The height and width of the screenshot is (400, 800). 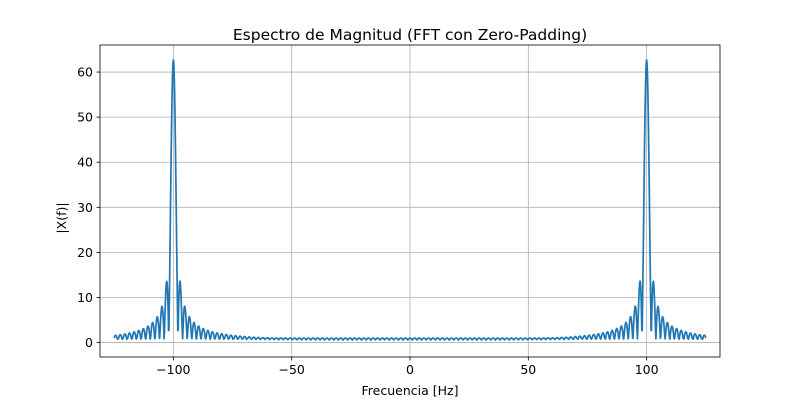 What do you see at coordinates (291, 369) in the screenshot?
I see `x-tick-label: −50` at bounding box center [291, 369].